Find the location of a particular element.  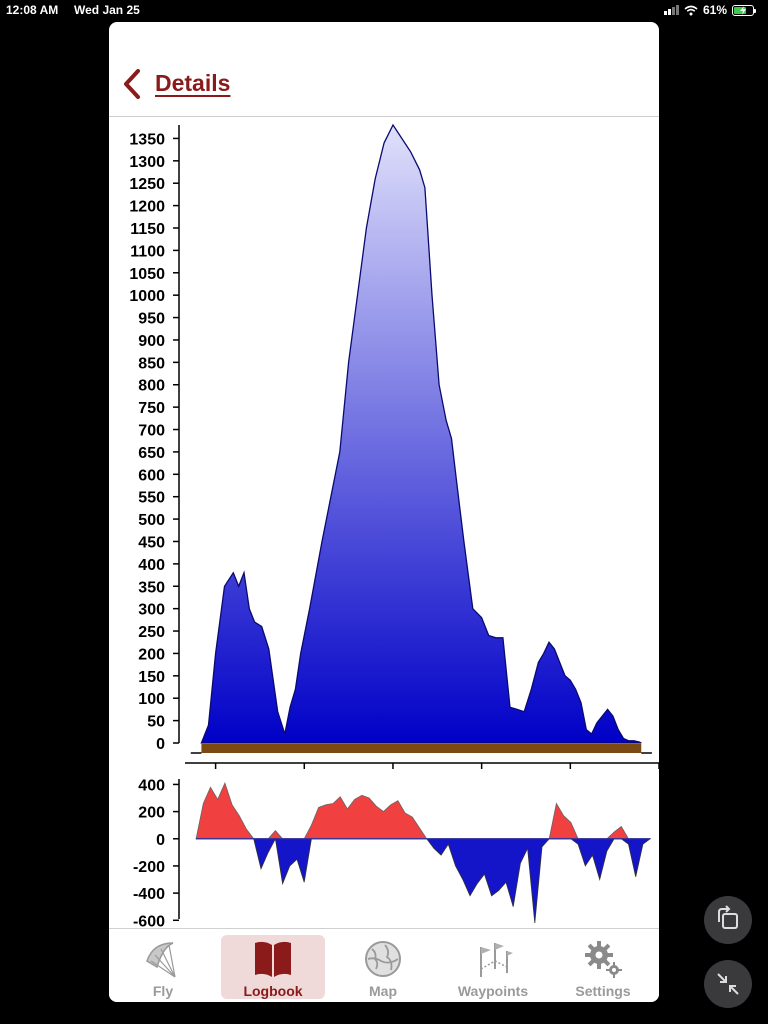

altitude-y-tick-label: 450 is located at coordinates (151, 542).